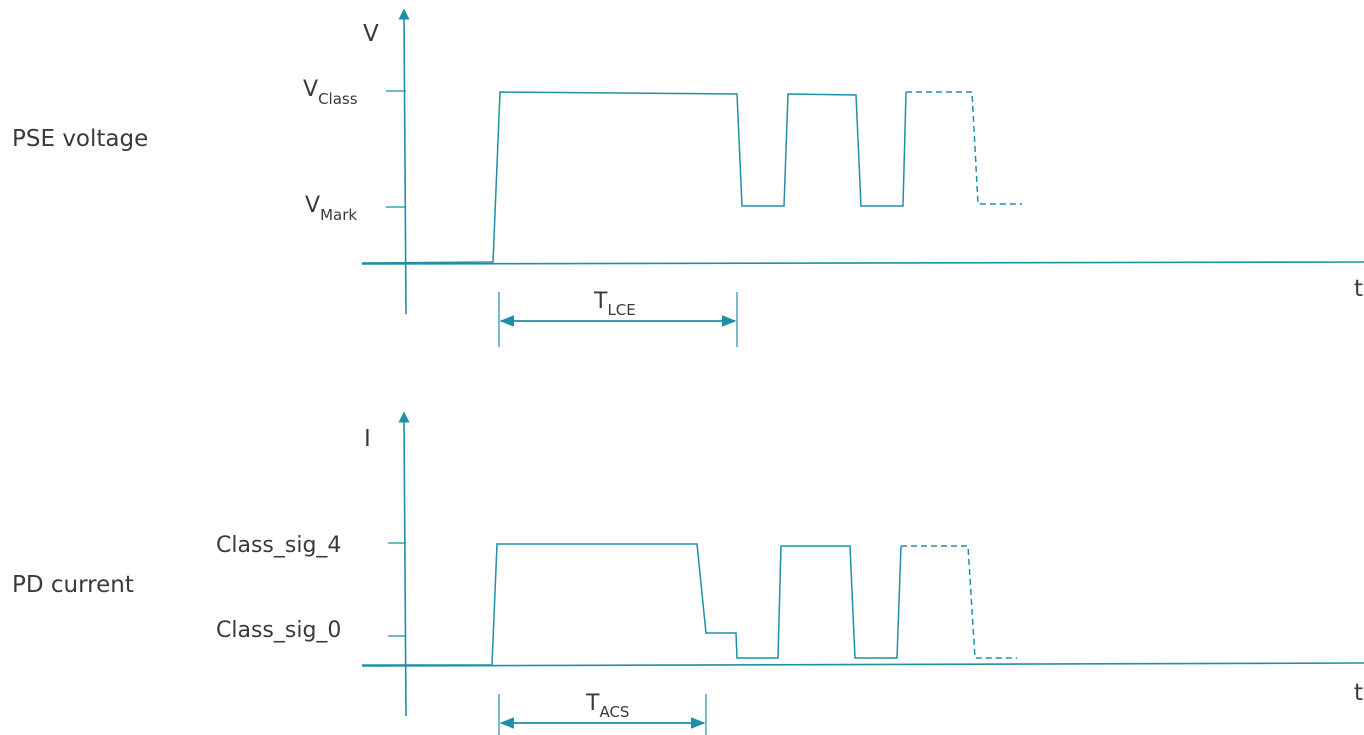 This screenshot has height=735, width=1364. I want to click on tlce-label: TLCE, so click(614, 304).